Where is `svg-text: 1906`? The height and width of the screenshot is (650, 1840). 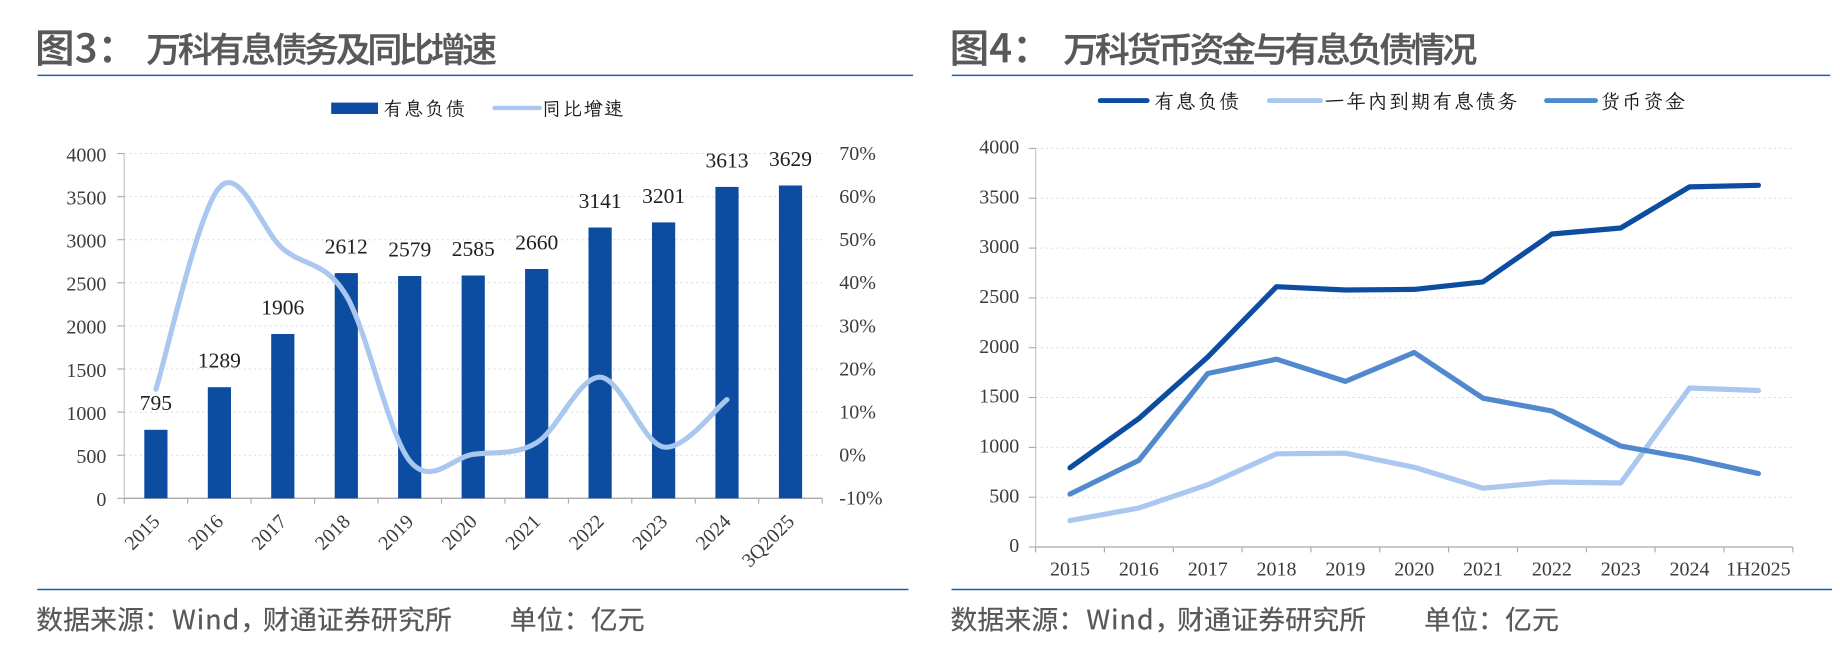
svg-text: 1906 is located at coordinates (282, 307).